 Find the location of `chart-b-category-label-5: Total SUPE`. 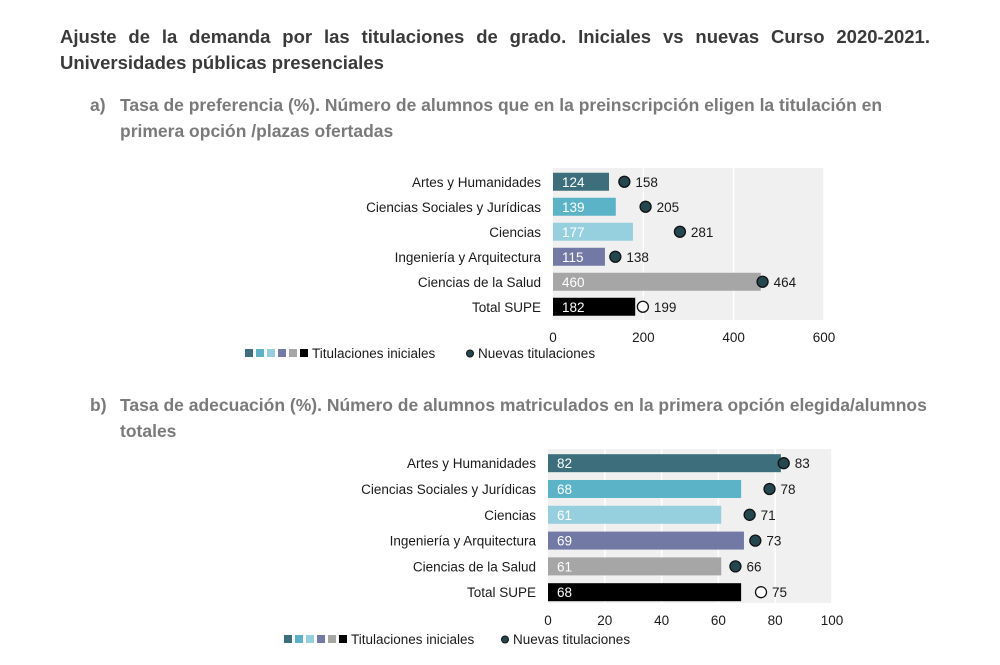

chart-b-category-label-5: Total SUPE is located at coordinates (501, 592).